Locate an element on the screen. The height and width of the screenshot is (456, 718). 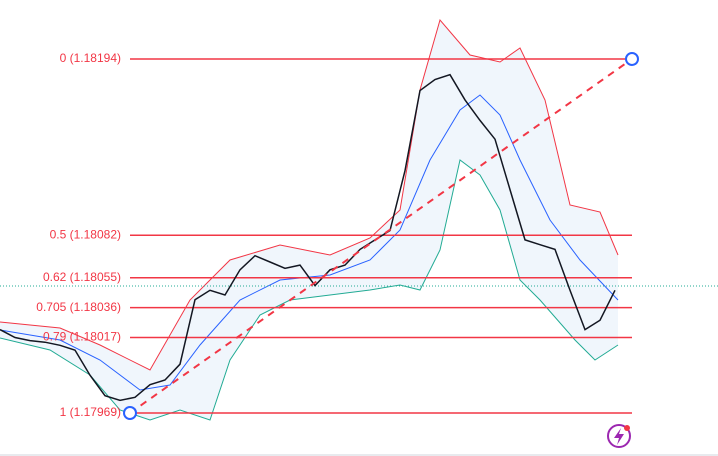
fib-level-label: 0.79 (1.18017) is located at coordinates (82, 337).